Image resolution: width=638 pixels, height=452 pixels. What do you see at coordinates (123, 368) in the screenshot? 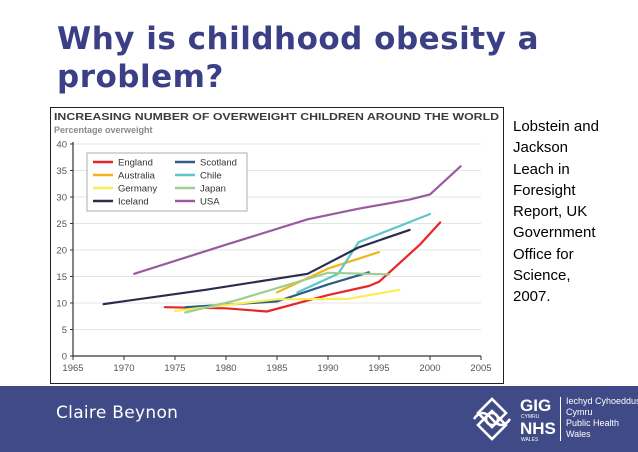
I see `x-tick-label: 1970` at bounding box center [123, 368].